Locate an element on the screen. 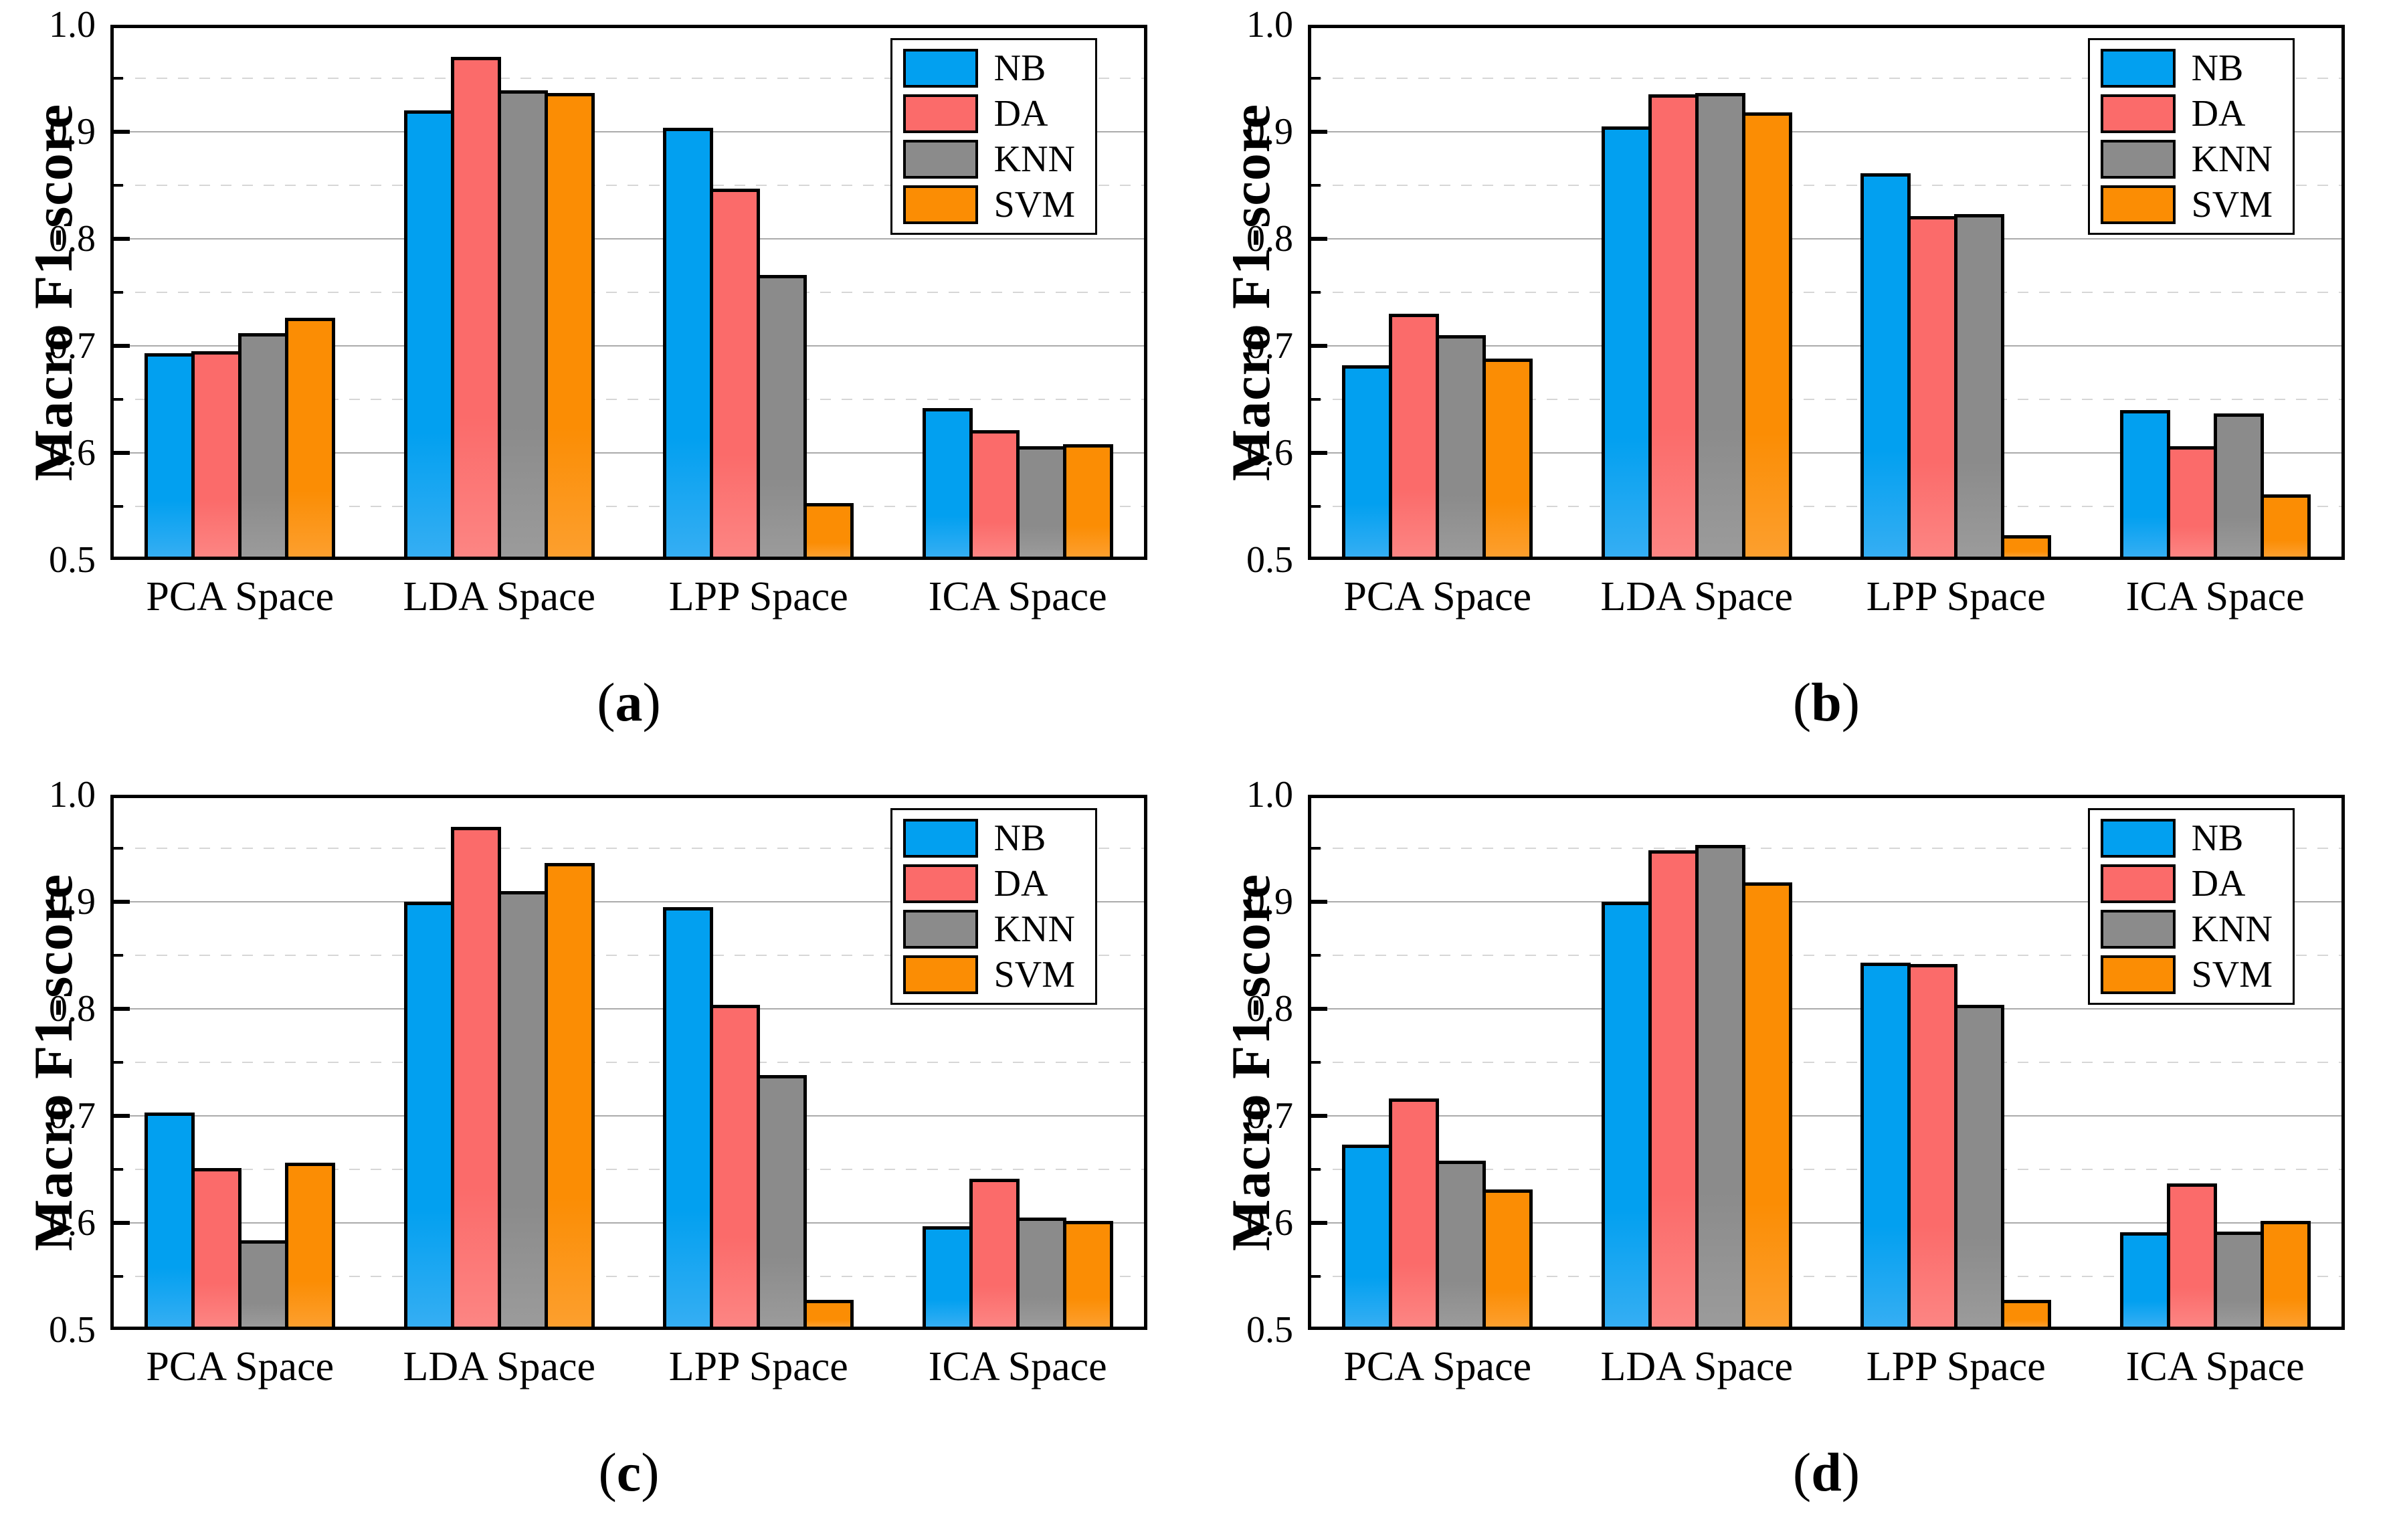 This screenshot has height=1540, width=2395. y-tick-label: 0.7 is located at coordinates (1269, 1116).